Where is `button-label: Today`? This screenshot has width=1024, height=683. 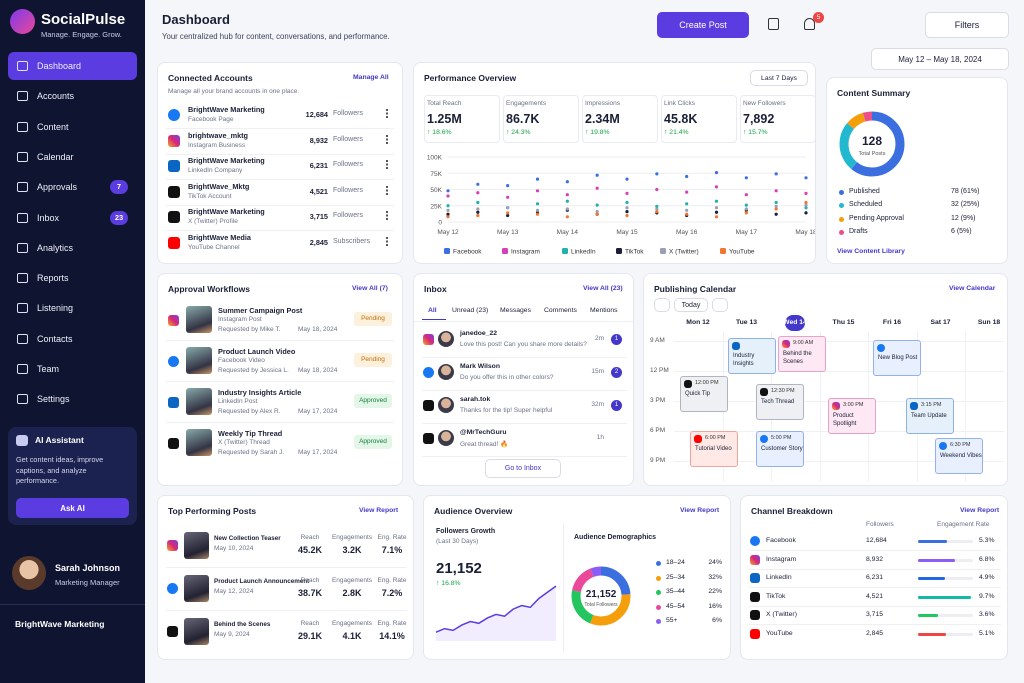
button-label: Today is located at coordinates (691, 305).